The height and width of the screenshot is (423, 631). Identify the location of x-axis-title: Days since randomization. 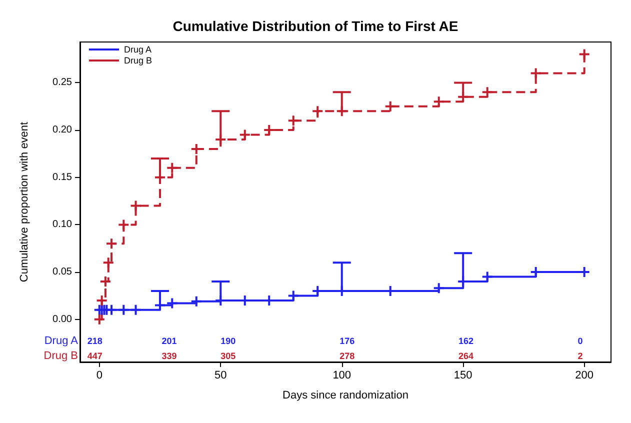
(345, 396).